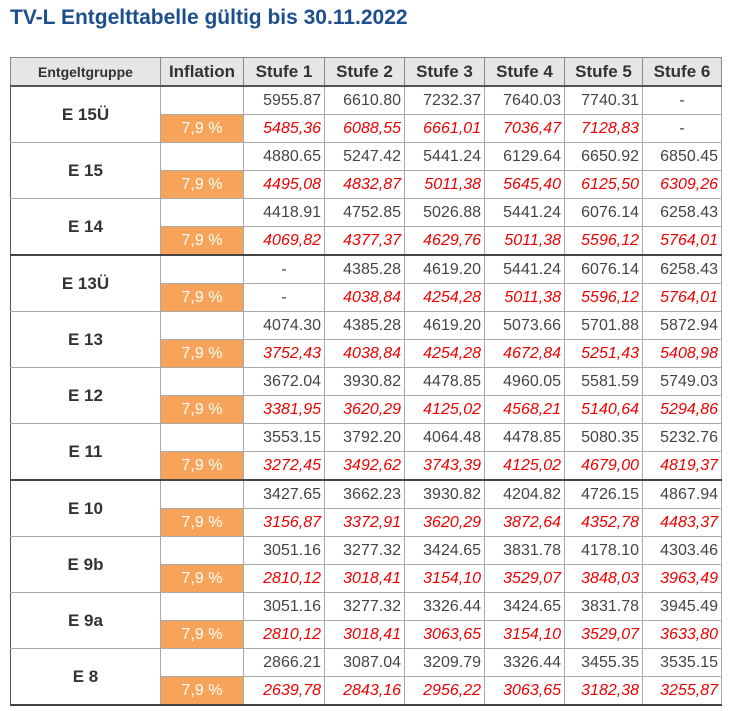 This screenshot has height=711, width=730. What do you see at coordinates (444, 466) in the screenshot?
I see `adjusted-value: 3743,39` at bounding box center [444, 466].